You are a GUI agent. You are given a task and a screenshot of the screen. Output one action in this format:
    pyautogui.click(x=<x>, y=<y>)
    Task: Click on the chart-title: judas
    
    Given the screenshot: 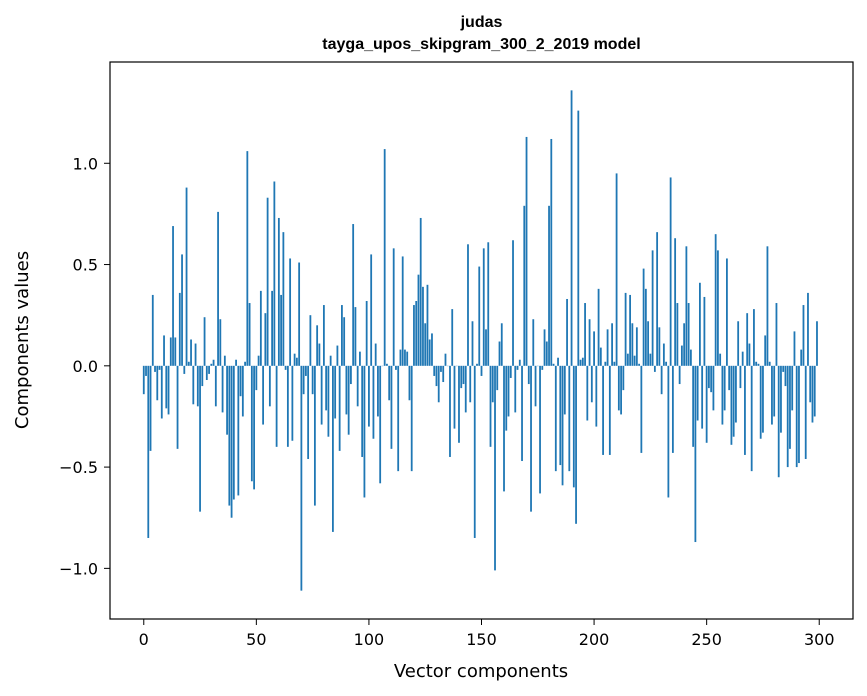 What is the action you would take?
    pyautogui.click(x=481, y=22)
    